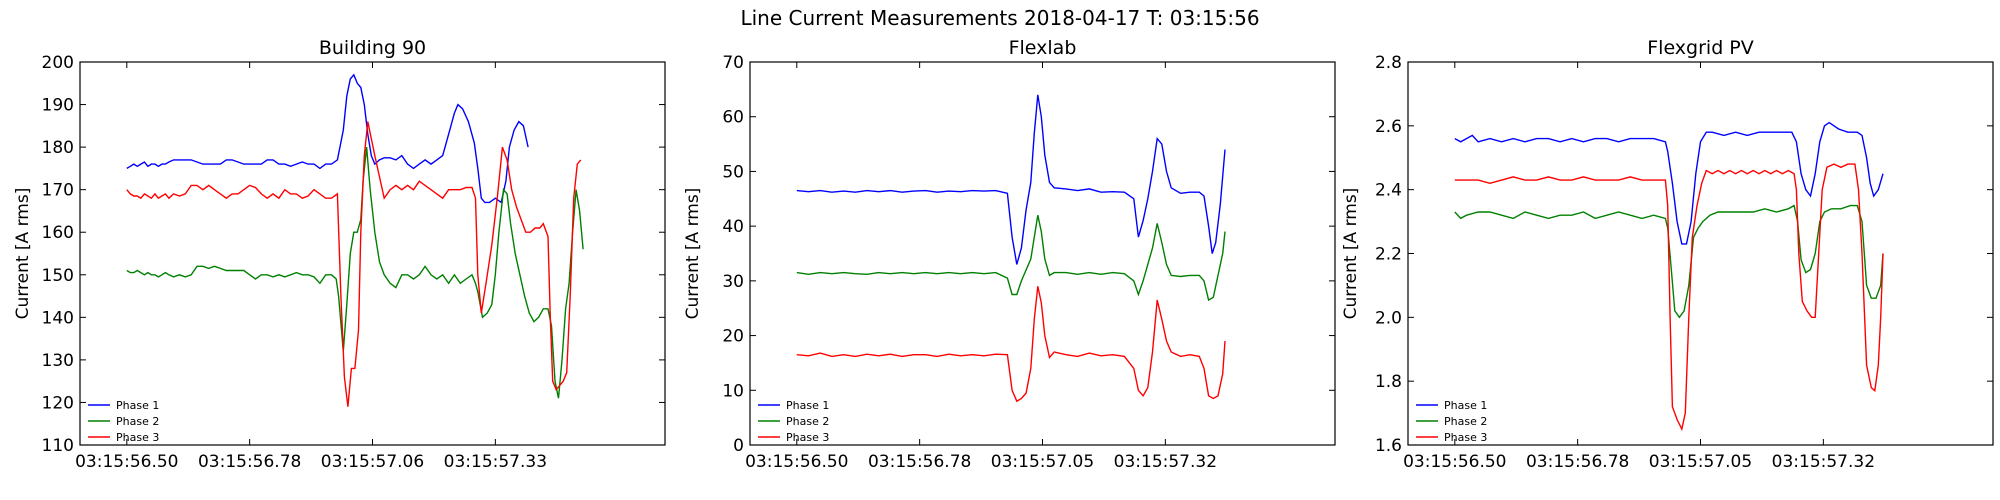  Describe the element at coordinates (738, 446) in the screenshot. I see `y-tick-label: 0` at that location.